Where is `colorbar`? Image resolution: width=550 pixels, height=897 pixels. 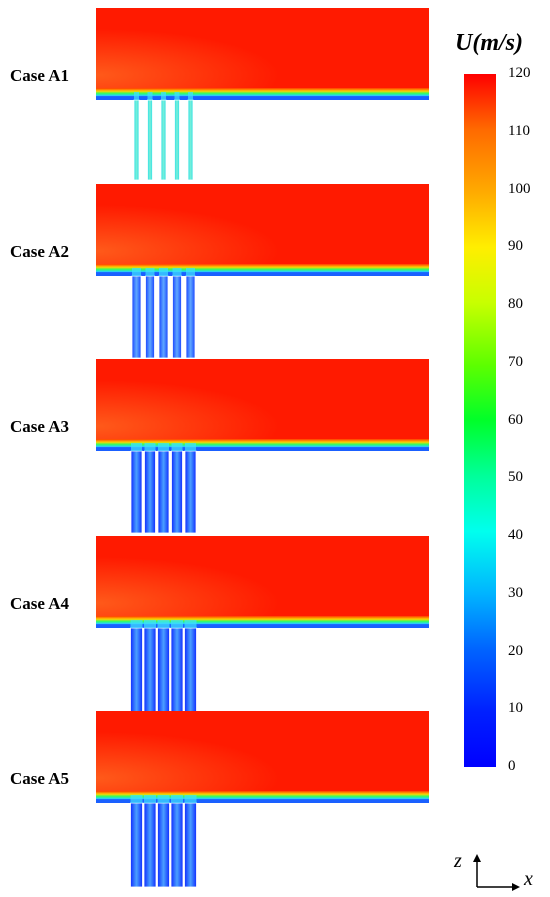 colorbar is located at coordinates (480, 420).